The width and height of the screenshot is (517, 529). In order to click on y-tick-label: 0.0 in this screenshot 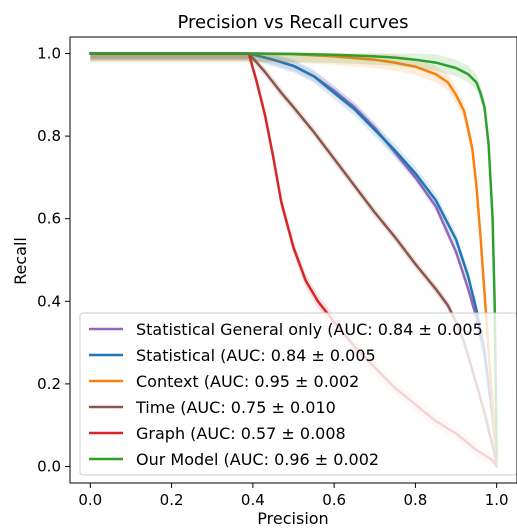, I will do `click(49, 466)`.